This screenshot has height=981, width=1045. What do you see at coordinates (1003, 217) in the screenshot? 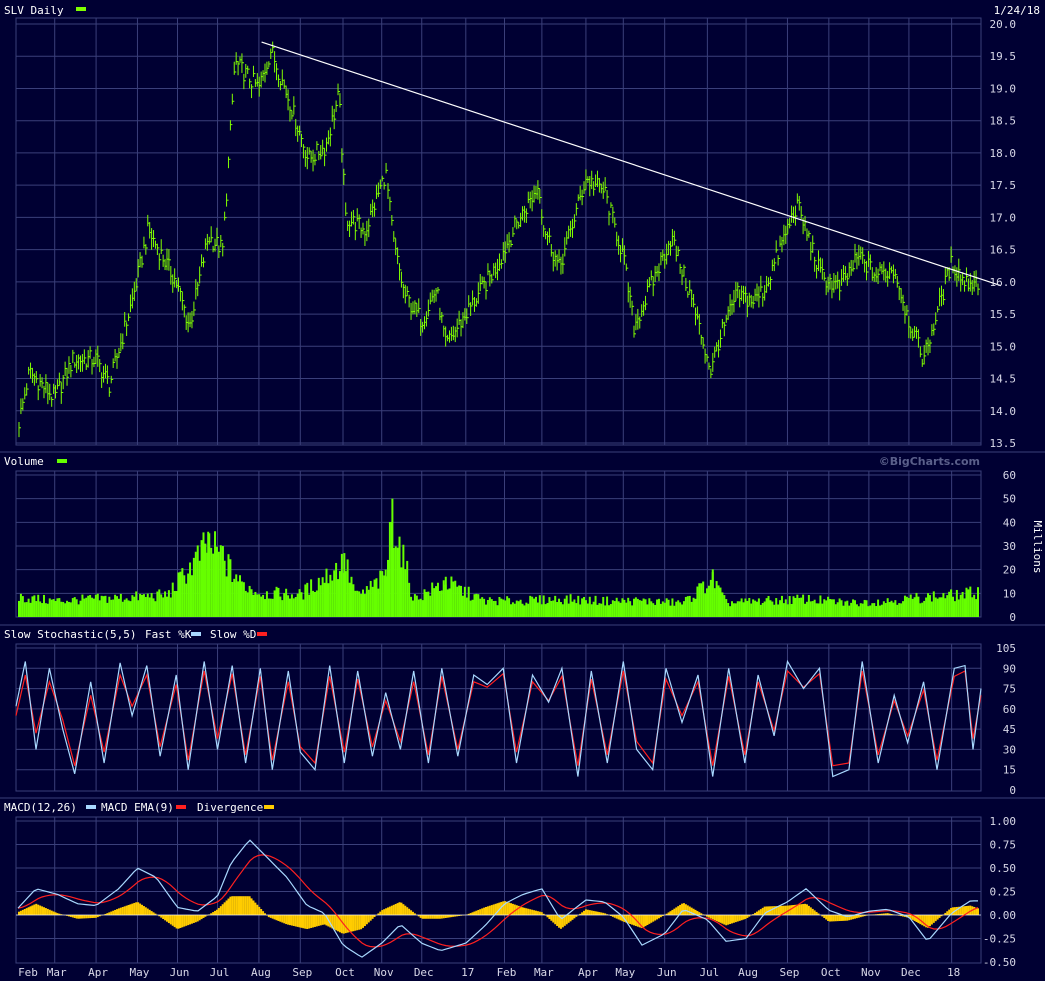
I see `price-y-tick-label: 17.0` at bounding box center [1003, 217].